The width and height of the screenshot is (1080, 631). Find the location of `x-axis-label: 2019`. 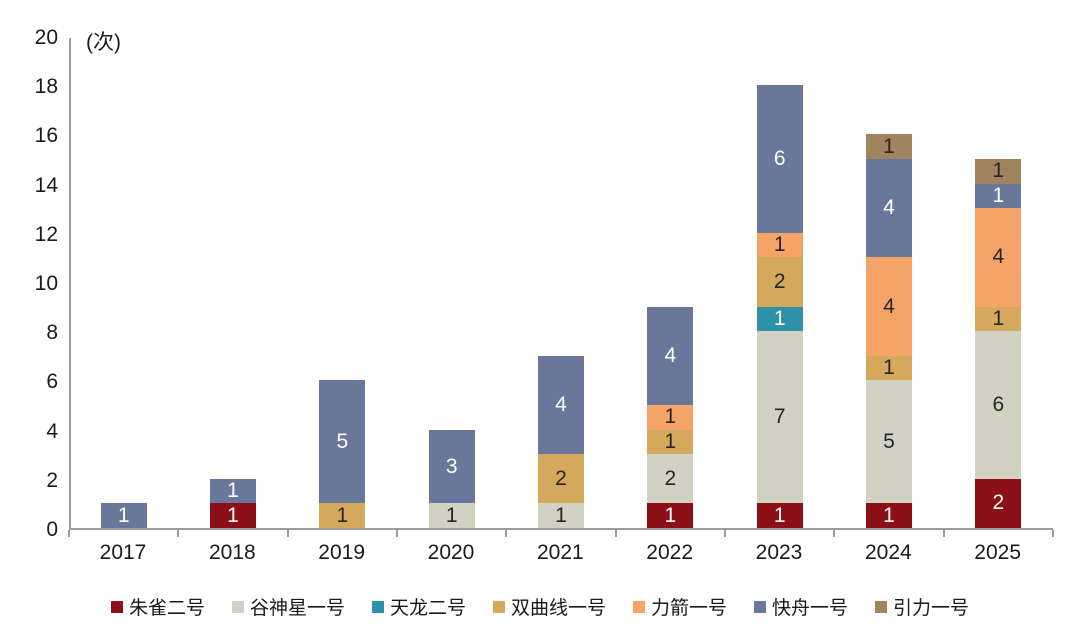

x-axis-label: 2019 is located at coordinates (342, 552).